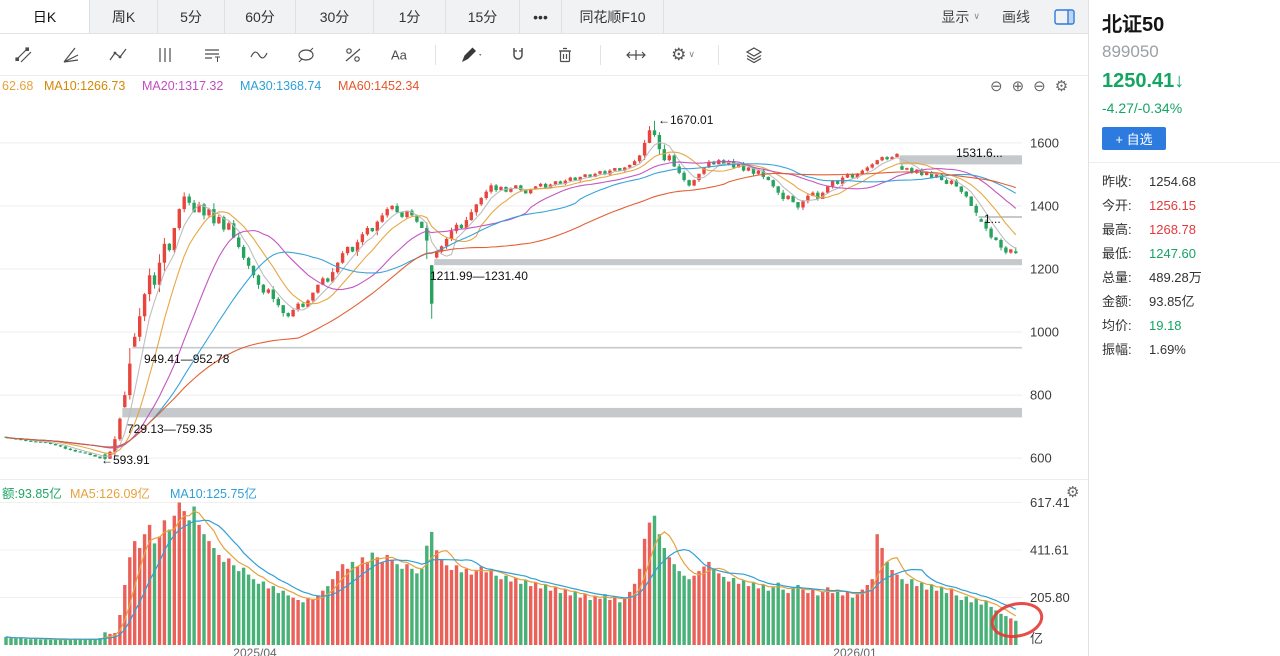 This screenshot has height=656, width=1280. Describe the element at coordinates (32, 494) in the screenshot. I see `volume-ma-label: 额:93.85亿` at that location.